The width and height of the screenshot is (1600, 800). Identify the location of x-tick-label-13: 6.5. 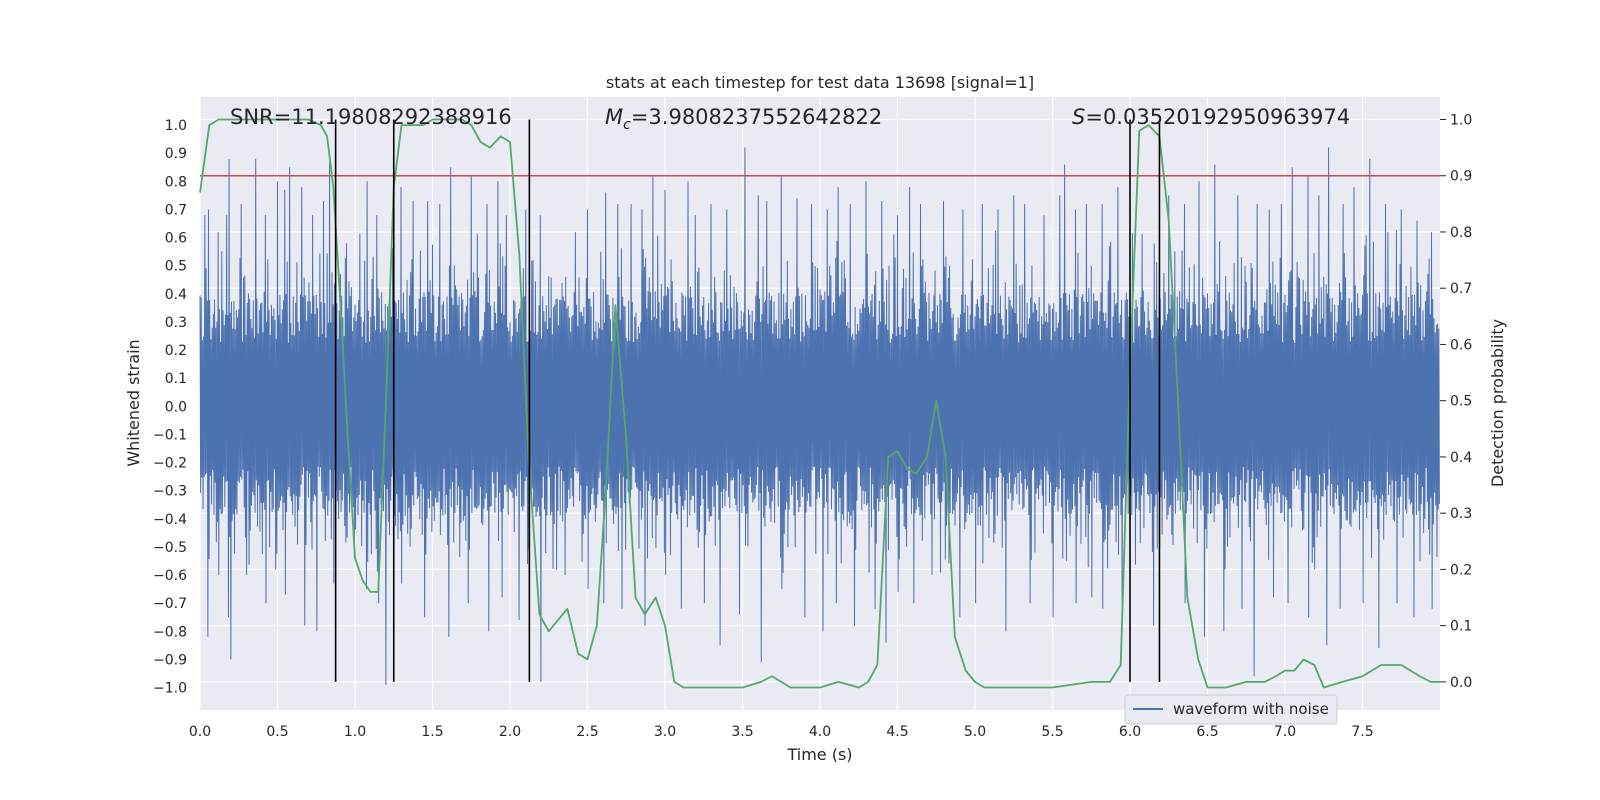
(1207, 732).